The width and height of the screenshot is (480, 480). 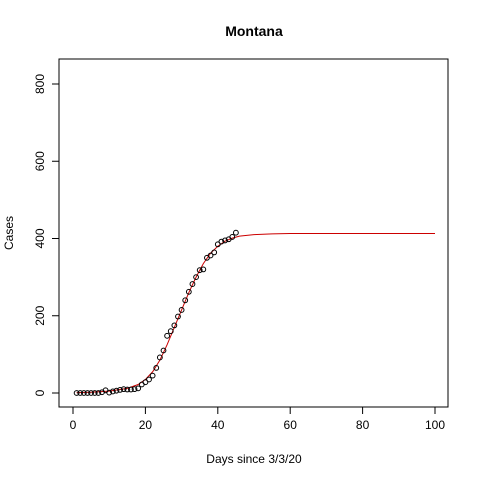 What do you see at coordinates (363, 425) in the screenshot?
I see `x-tick-label: 80` at bounding box center [363, 425].